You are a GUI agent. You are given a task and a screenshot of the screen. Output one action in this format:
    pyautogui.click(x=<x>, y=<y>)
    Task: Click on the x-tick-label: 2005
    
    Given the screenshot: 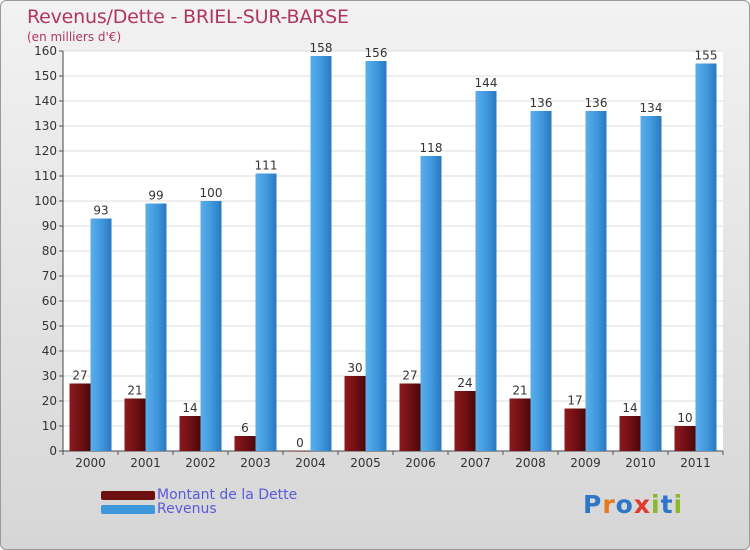 What is the action you would take?
    pyautogui.click(x=365, y=463)
    